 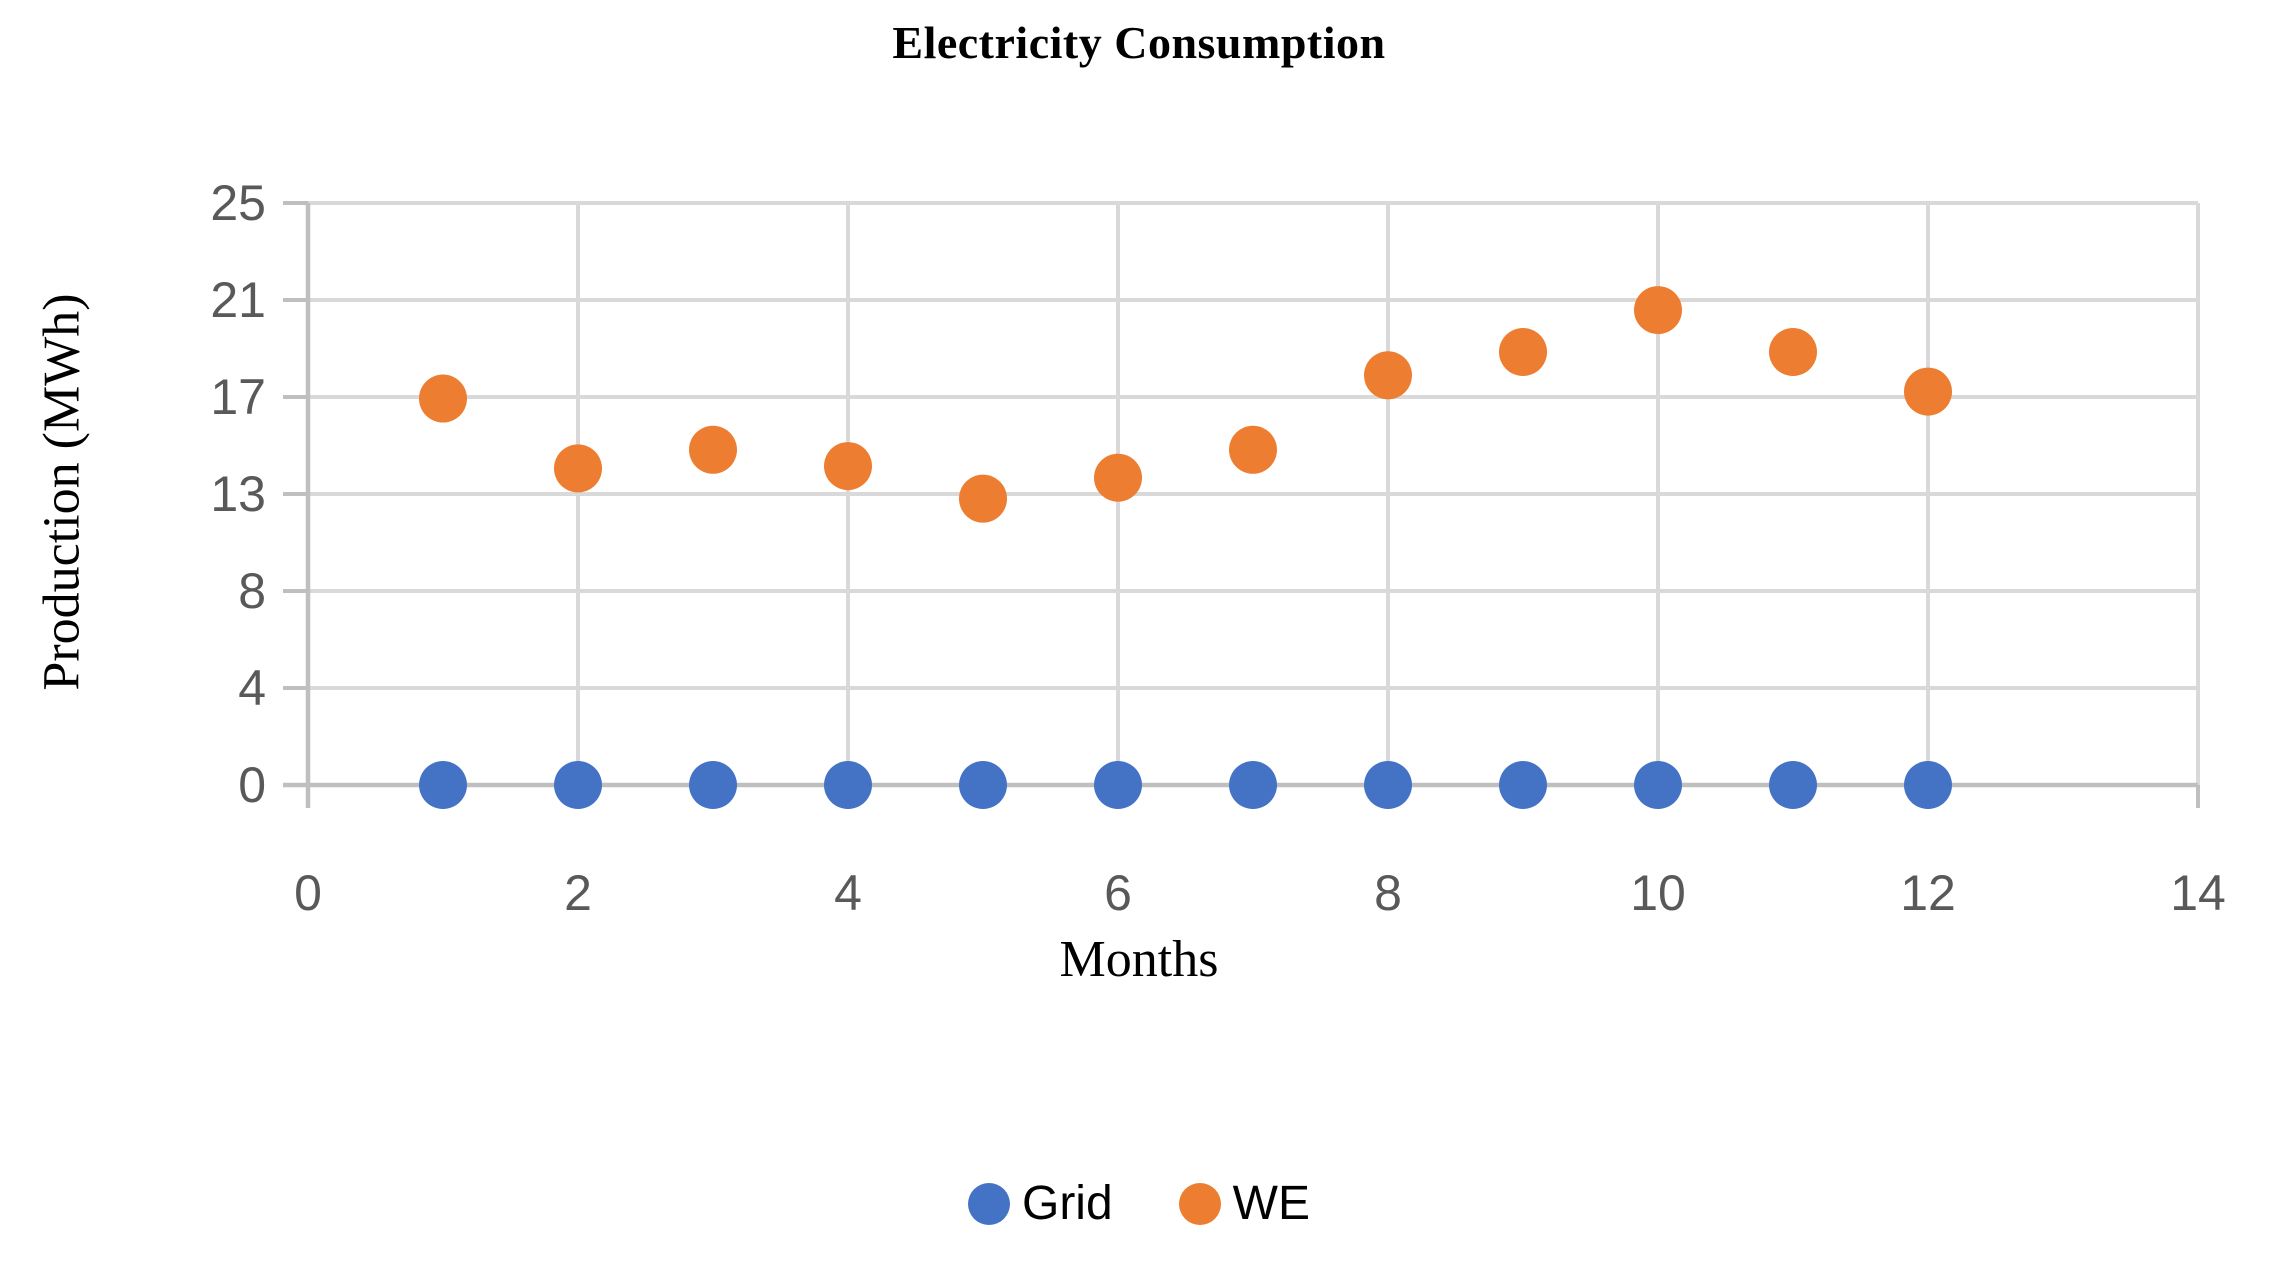 I want to click on y-tick-label: 25, so click(x=238, y=203).